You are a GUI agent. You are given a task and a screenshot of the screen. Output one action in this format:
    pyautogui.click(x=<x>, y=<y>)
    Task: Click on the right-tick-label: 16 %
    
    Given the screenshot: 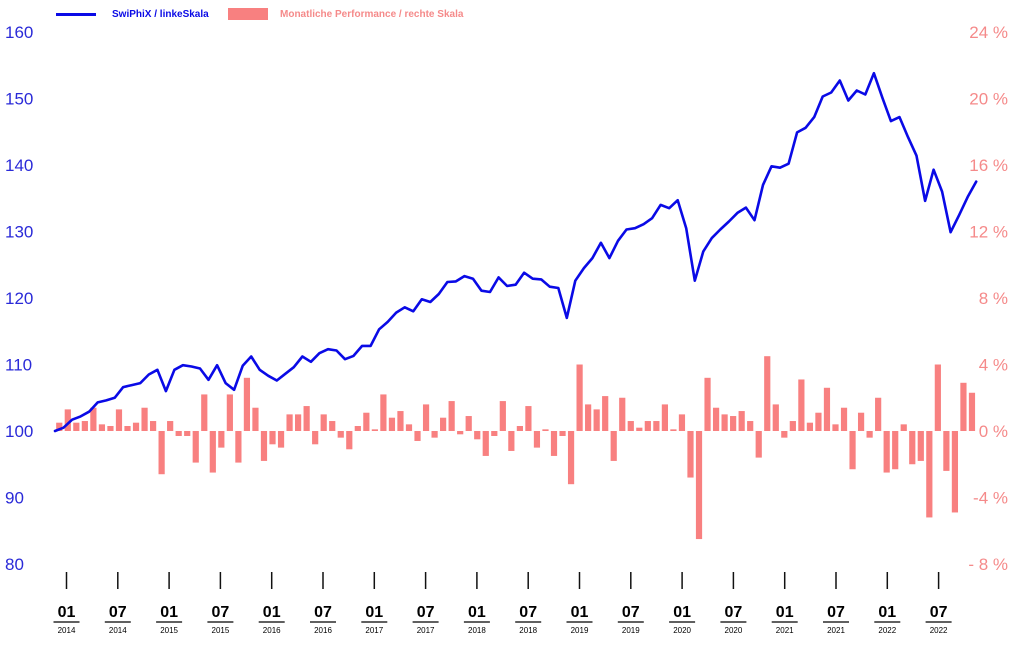 What is the action you would take?
    pyautogui.click(x=988, y=165)
    